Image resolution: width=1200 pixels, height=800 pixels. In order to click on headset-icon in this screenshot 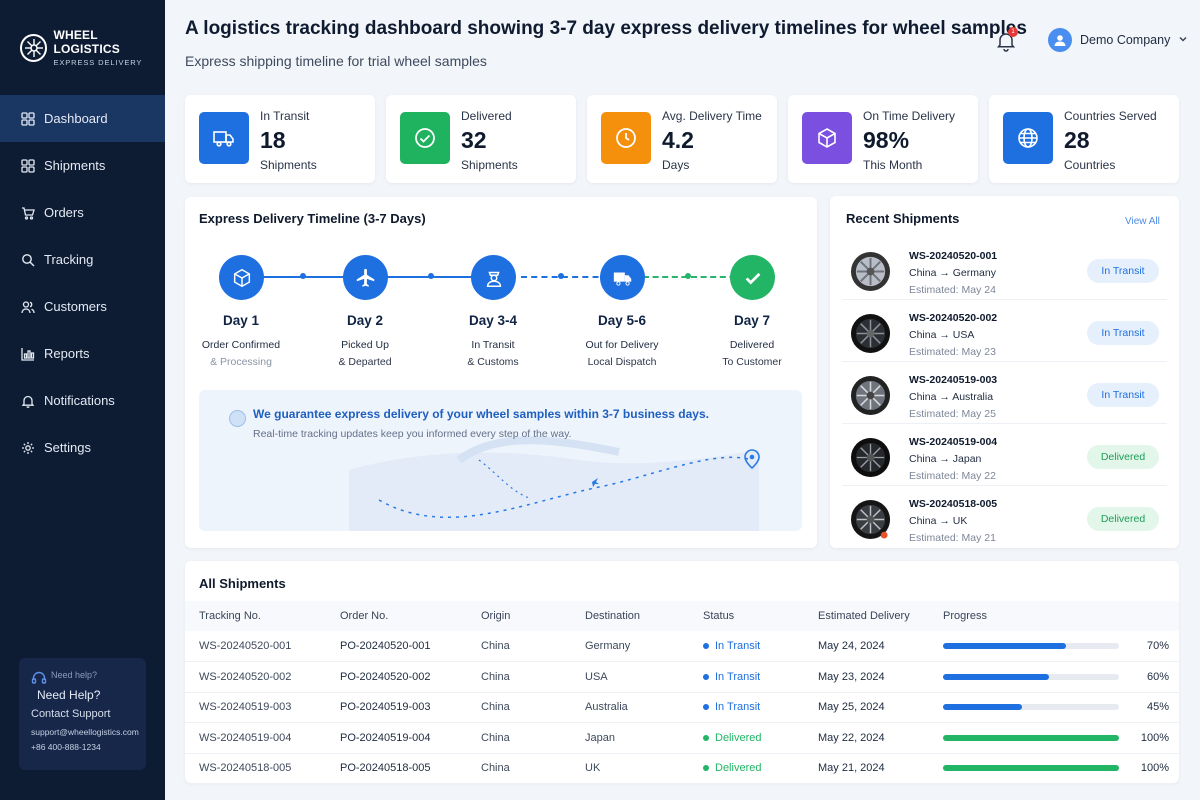, I will do `click(39, 680)`.